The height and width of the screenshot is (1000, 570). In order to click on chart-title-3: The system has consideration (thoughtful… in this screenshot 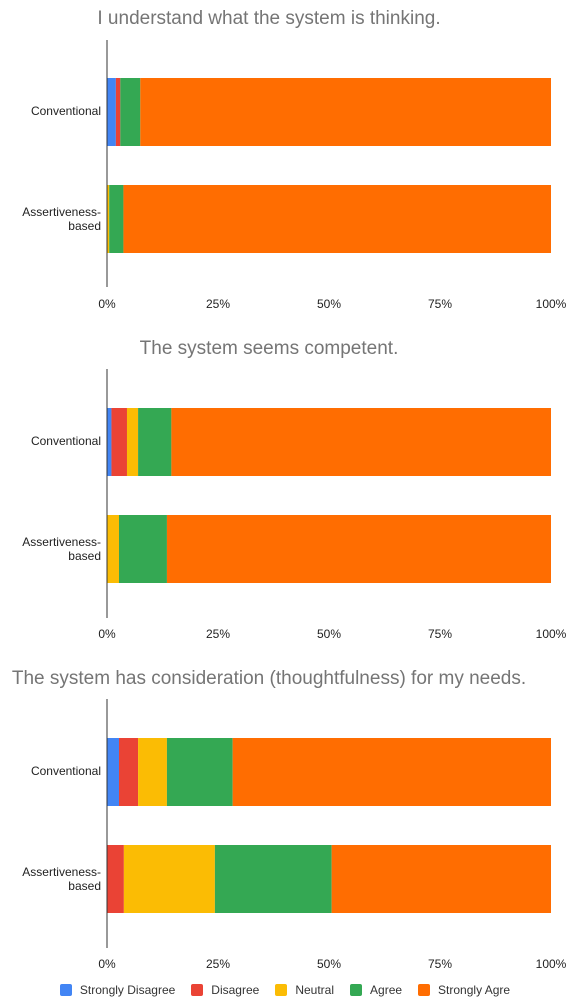, I will do `click(269, 678)`.